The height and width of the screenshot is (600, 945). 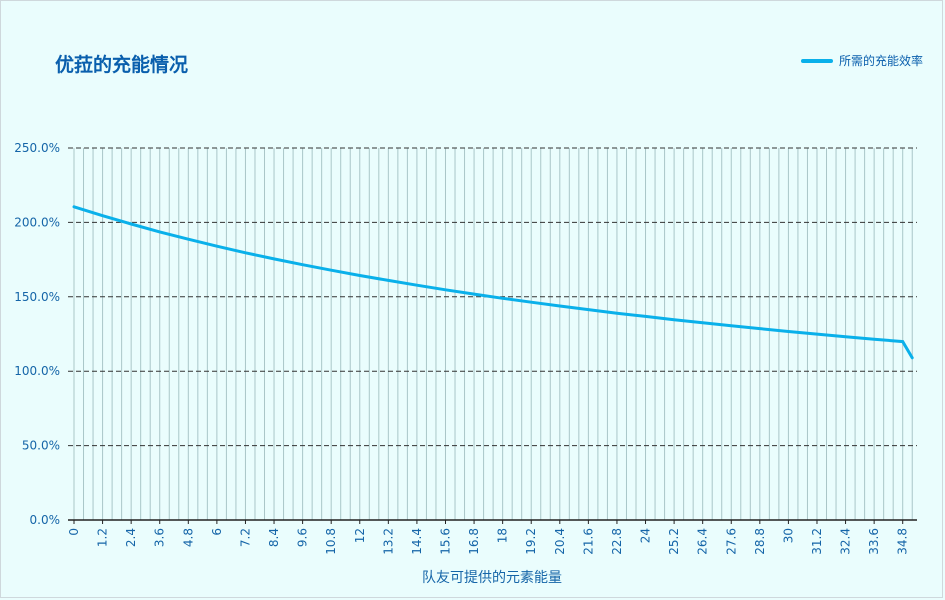 What do you see at coordinates (560, 541) in the screenshot?
I see `x-tick-label: 20.4` at bounding box center [560, 541].